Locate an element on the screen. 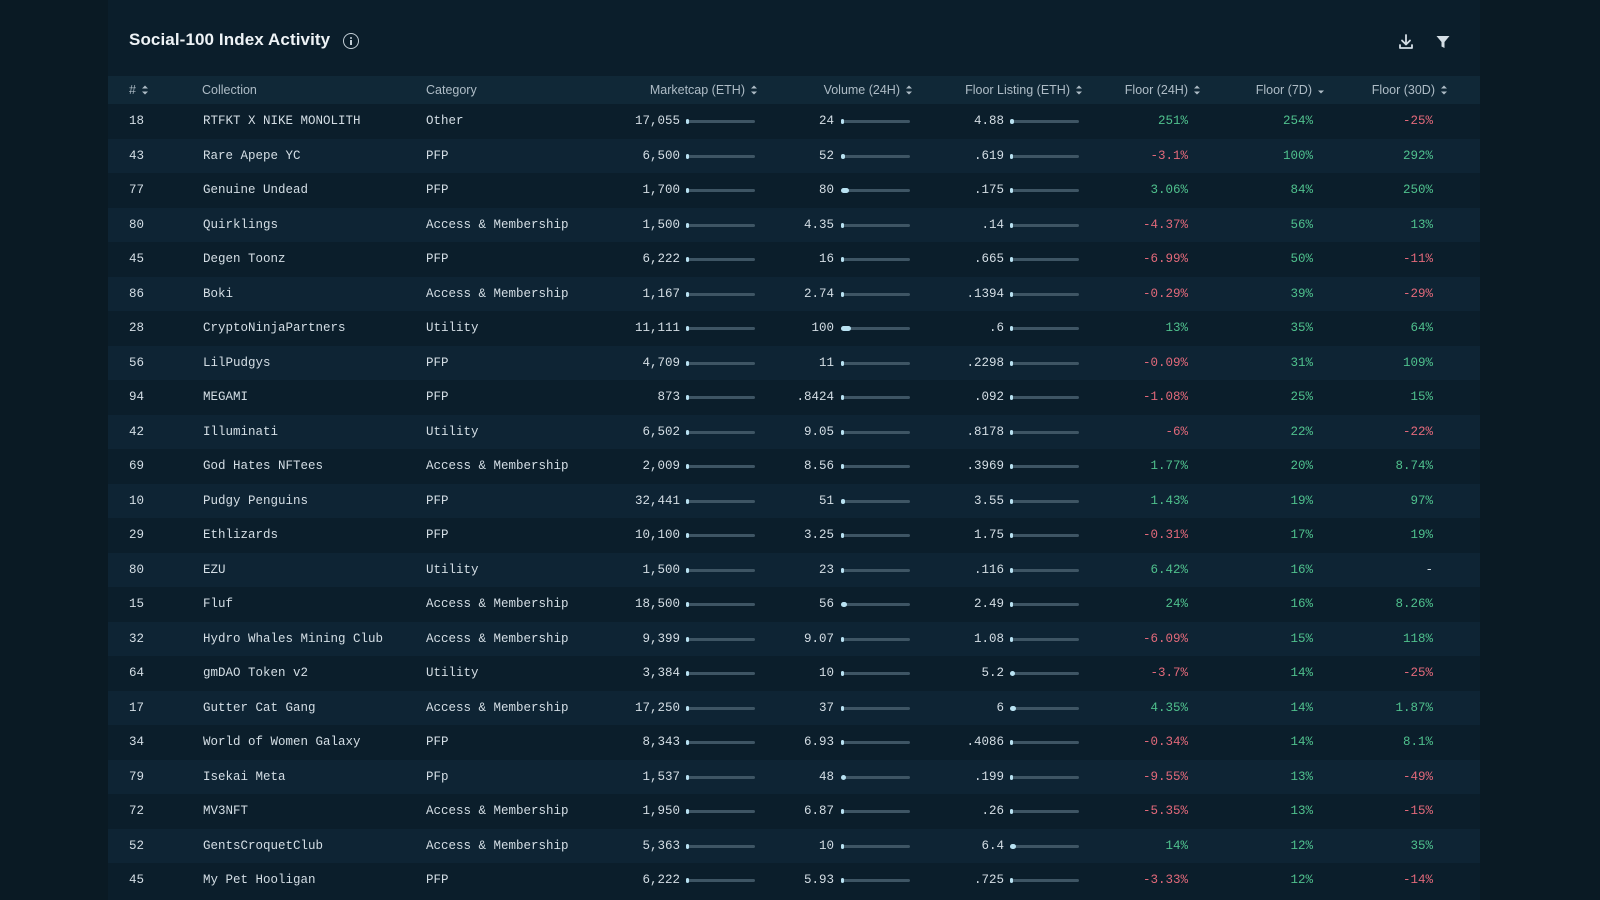 This screenshot has width=1600, height=900. collection-cell: My Pet Hooligan is located at coordinates (259, 880).